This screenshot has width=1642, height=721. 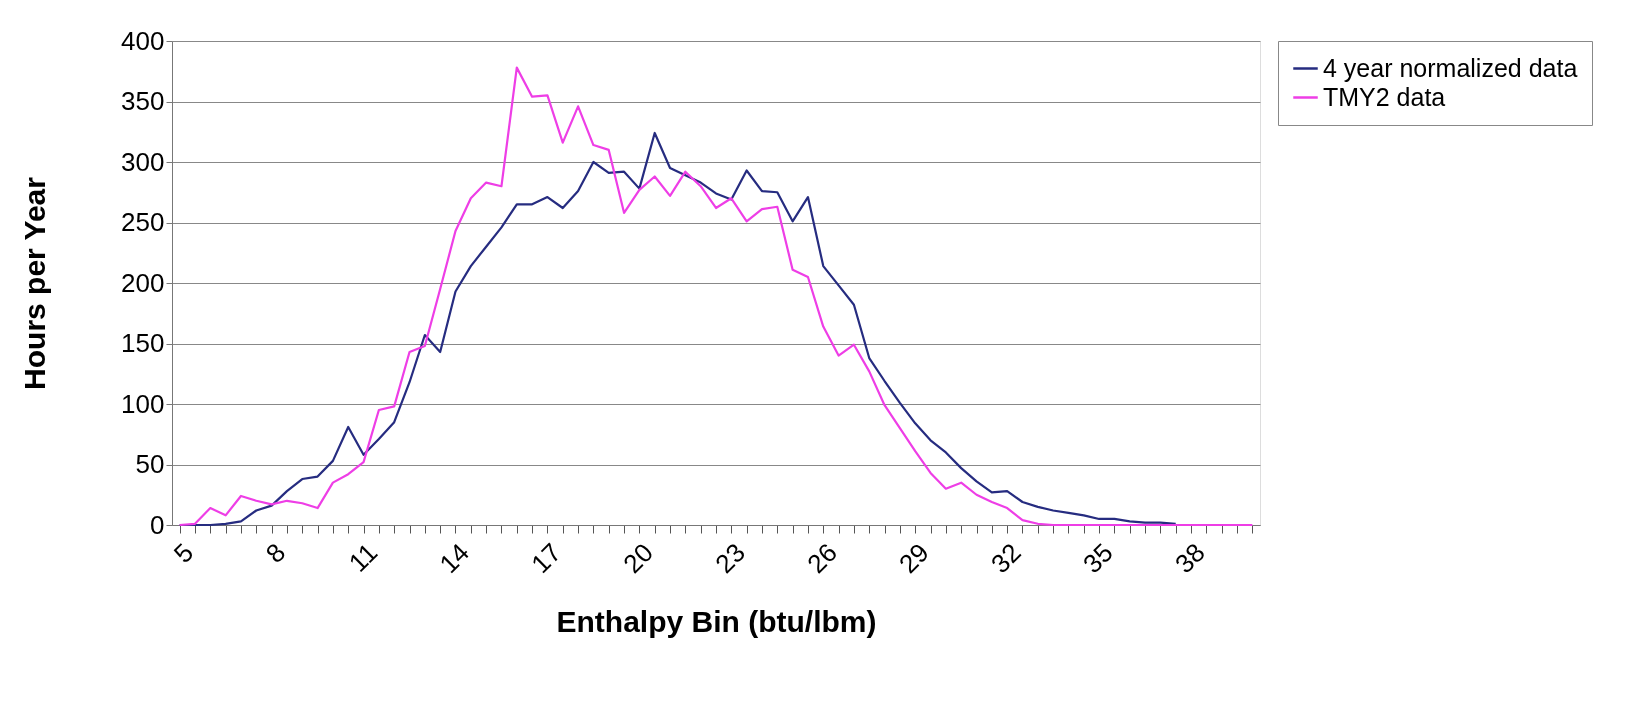 What do you see at coordinates (454, 558) in the screenshot?
I see `x-tick-label: 14` at bounding box center [454, 558].